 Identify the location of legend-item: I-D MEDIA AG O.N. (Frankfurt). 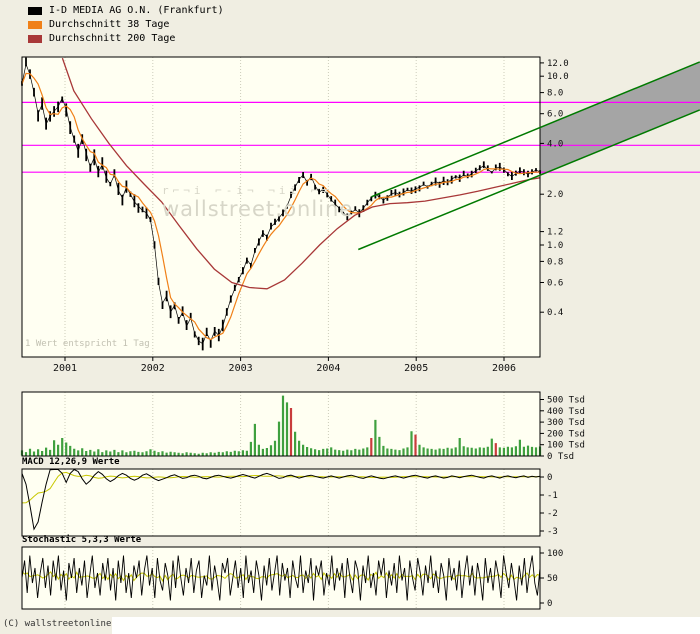
(126, 10).